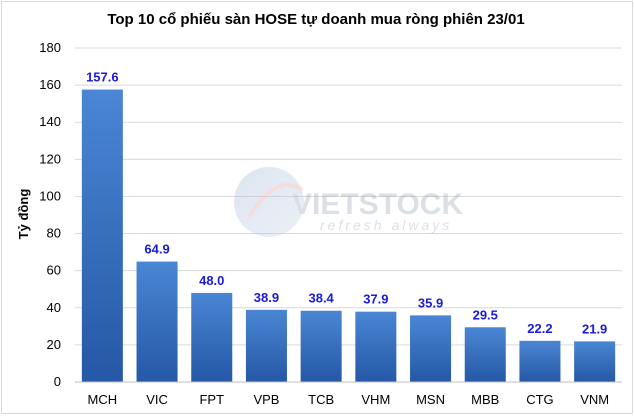 The height and width of the screenshot is (418, 634). I want to click on globe-icon, so click(269, 202).